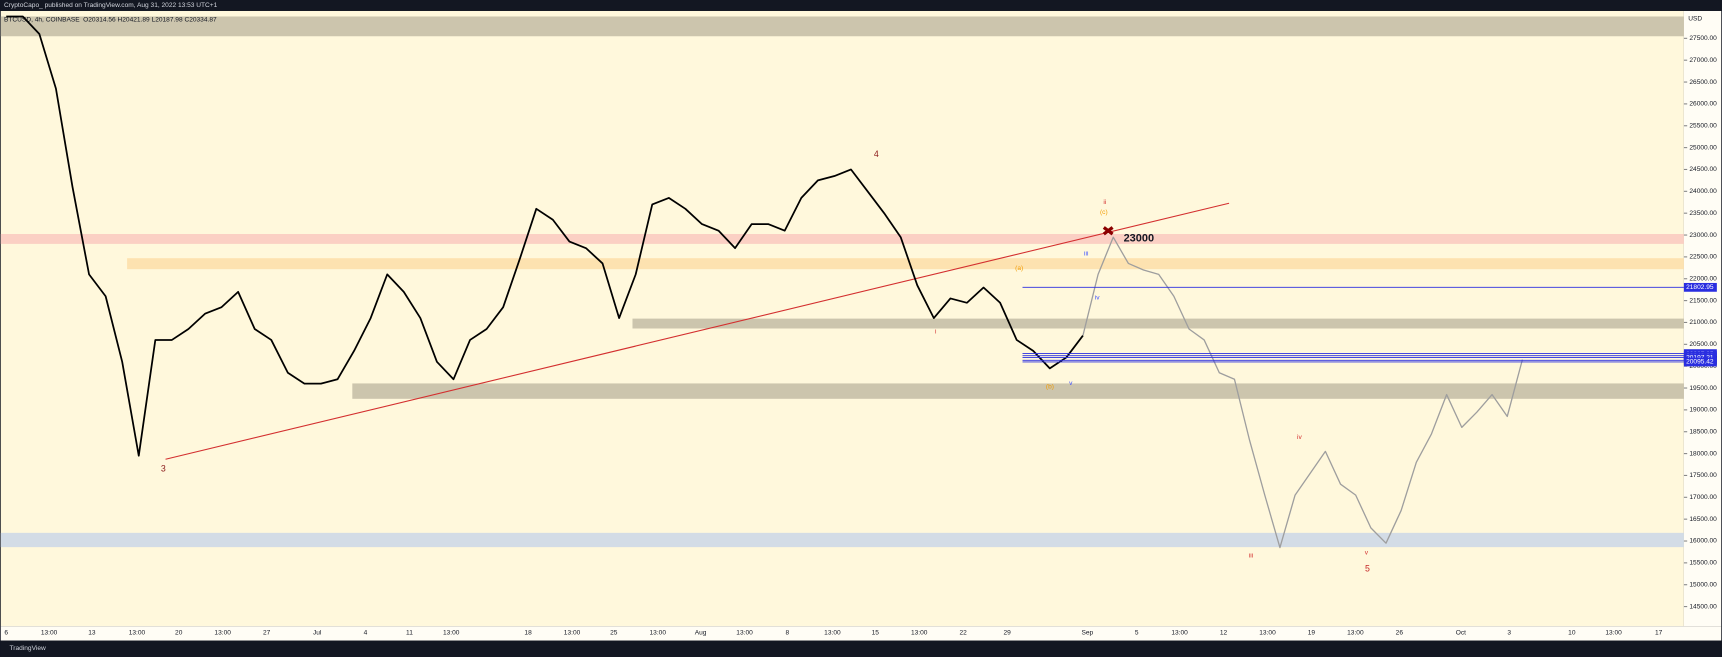  Describe the element at coordinates (1572, 633) in the screenshot. I see `x-tick-label: 10` at that location.